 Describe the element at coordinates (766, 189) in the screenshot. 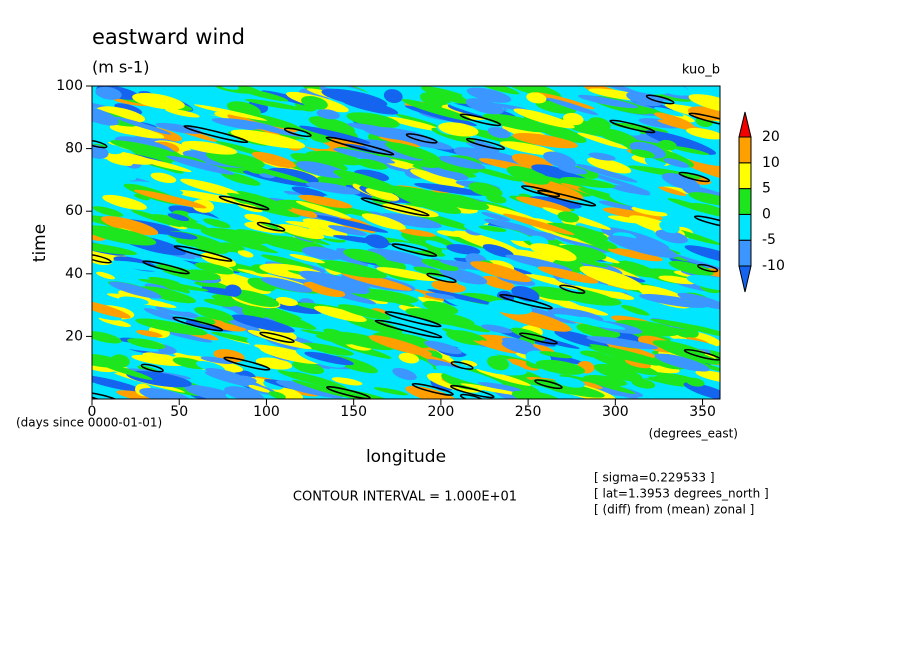

I see `colorbar-label: 5` at that location.